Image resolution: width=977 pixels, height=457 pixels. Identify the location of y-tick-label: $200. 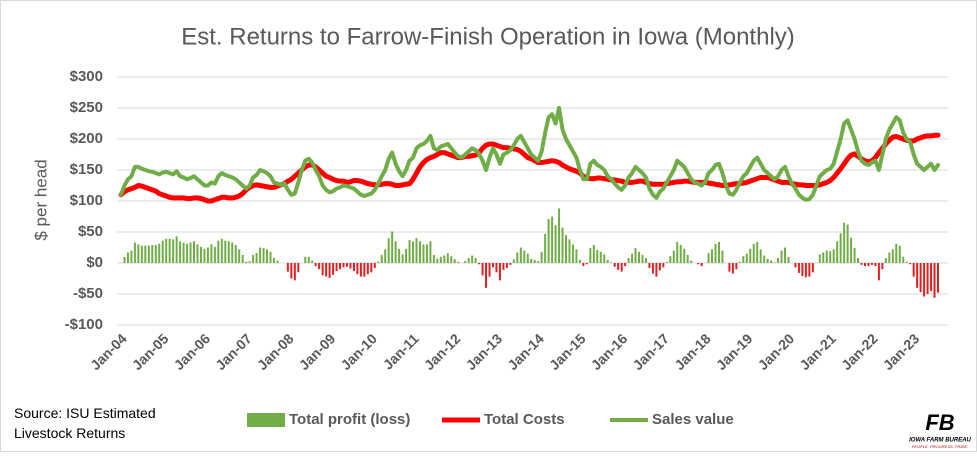
(86, 138).